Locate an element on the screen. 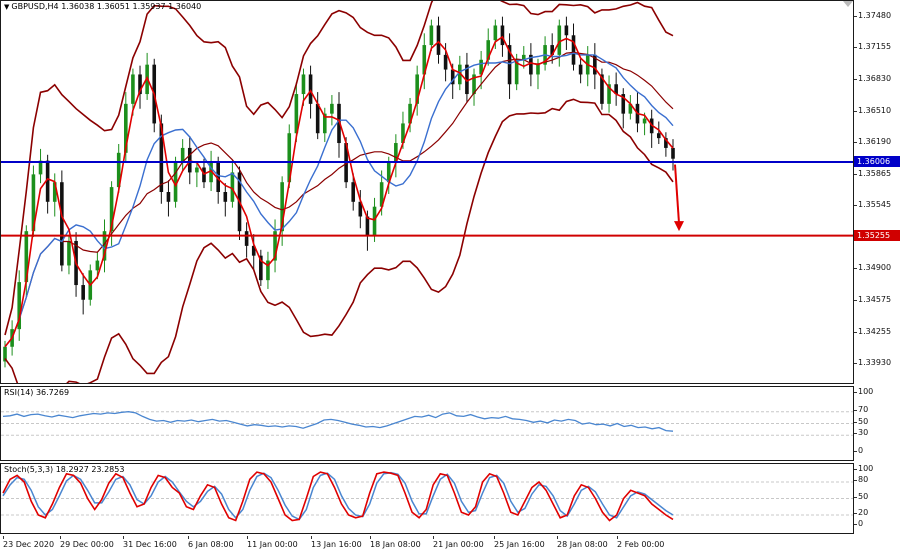 The width and height of the screenshot is (900, 556). rsi-line is located at coordinates (338, 421).